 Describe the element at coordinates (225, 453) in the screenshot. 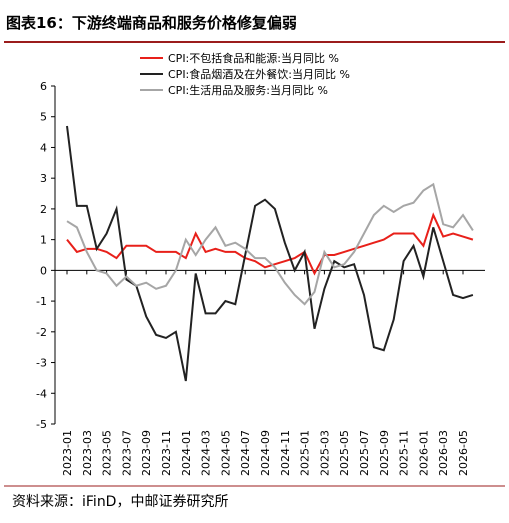

I see `x-tick-label: 2024-05` at that location.